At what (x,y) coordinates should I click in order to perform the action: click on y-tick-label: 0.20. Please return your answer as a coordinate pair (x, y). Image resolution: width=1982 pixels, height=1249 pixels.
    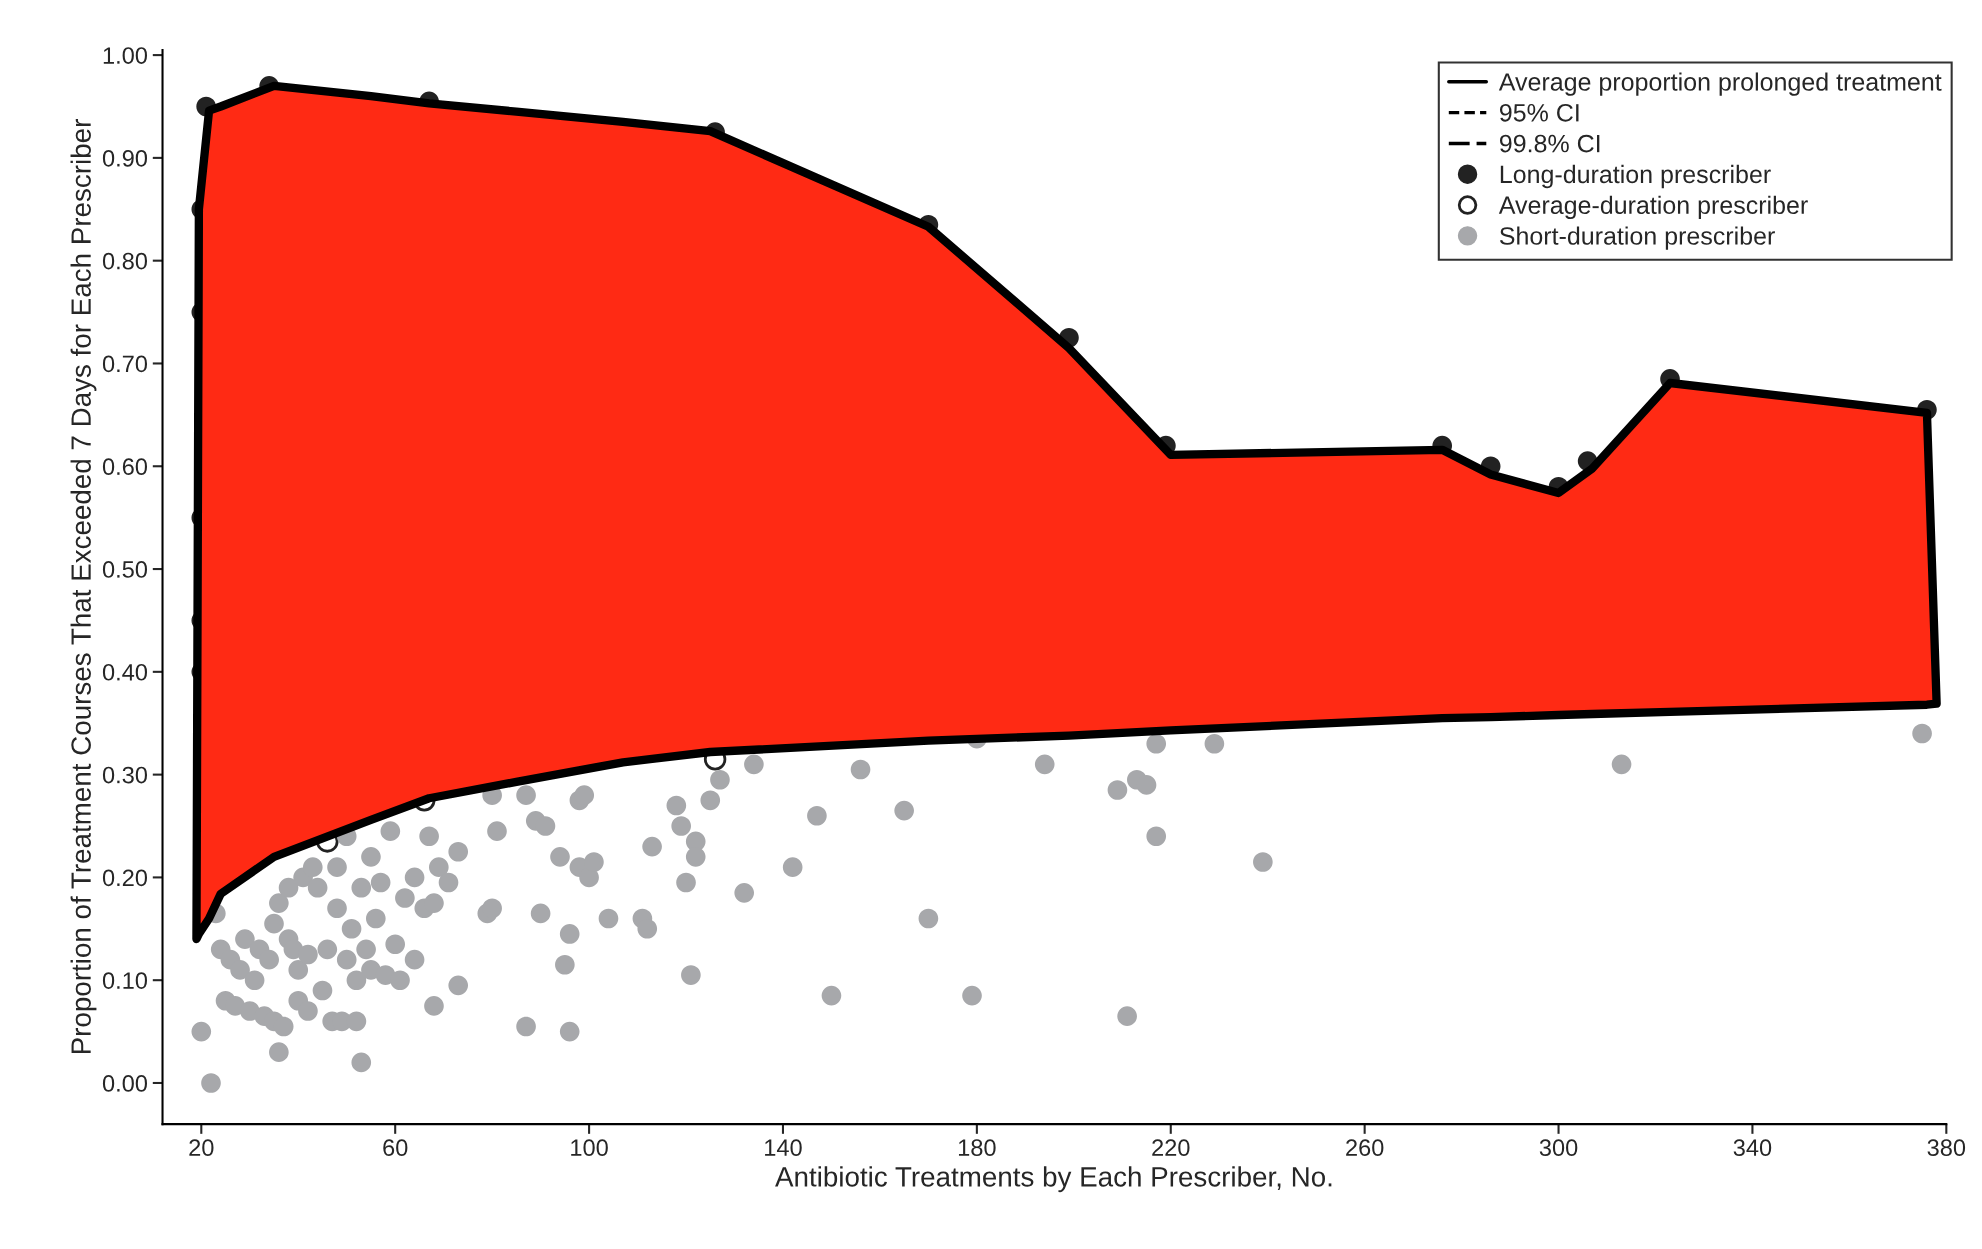
    Looking at the image, I should click on (125, 878).